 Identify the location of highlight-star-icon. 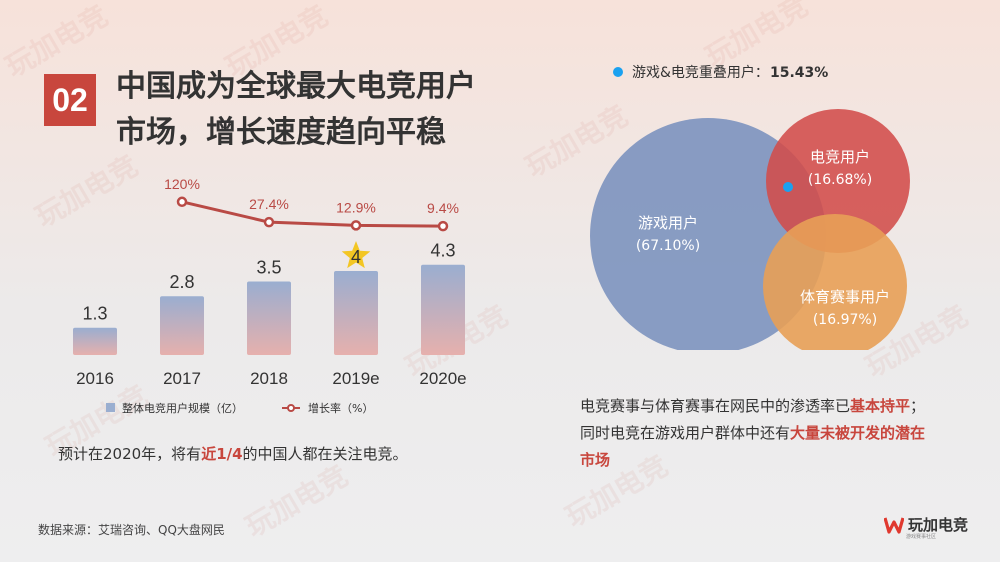
(356, 255).